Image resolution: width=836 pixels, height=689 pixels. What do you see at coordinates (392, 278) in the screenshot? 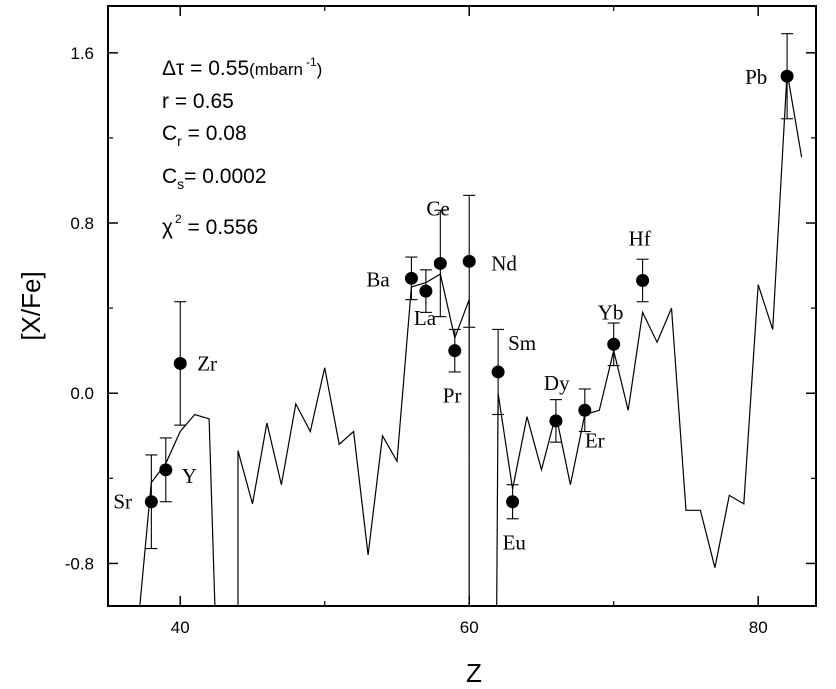
I see `data-point-ba: Ba` at bounding box center [392, 278].